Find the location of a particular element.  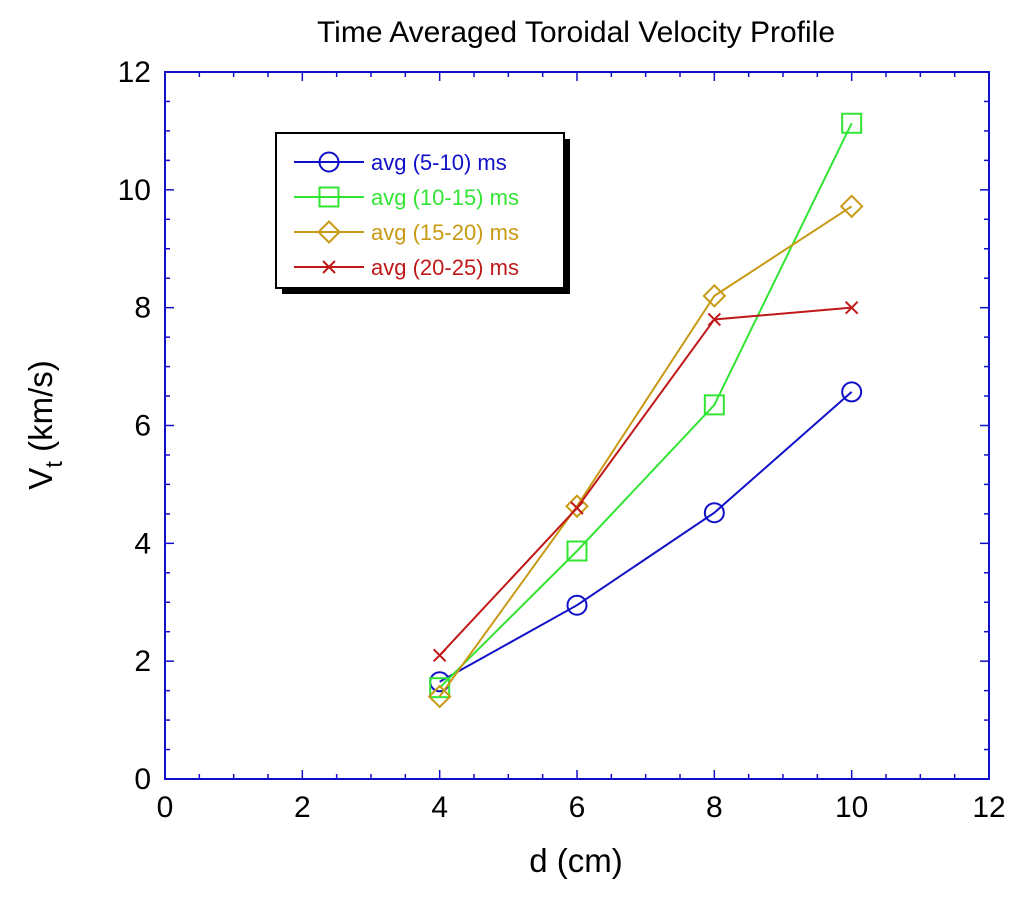

y-axis-label: Vt (km/s) is located at coordinates (45, 425).